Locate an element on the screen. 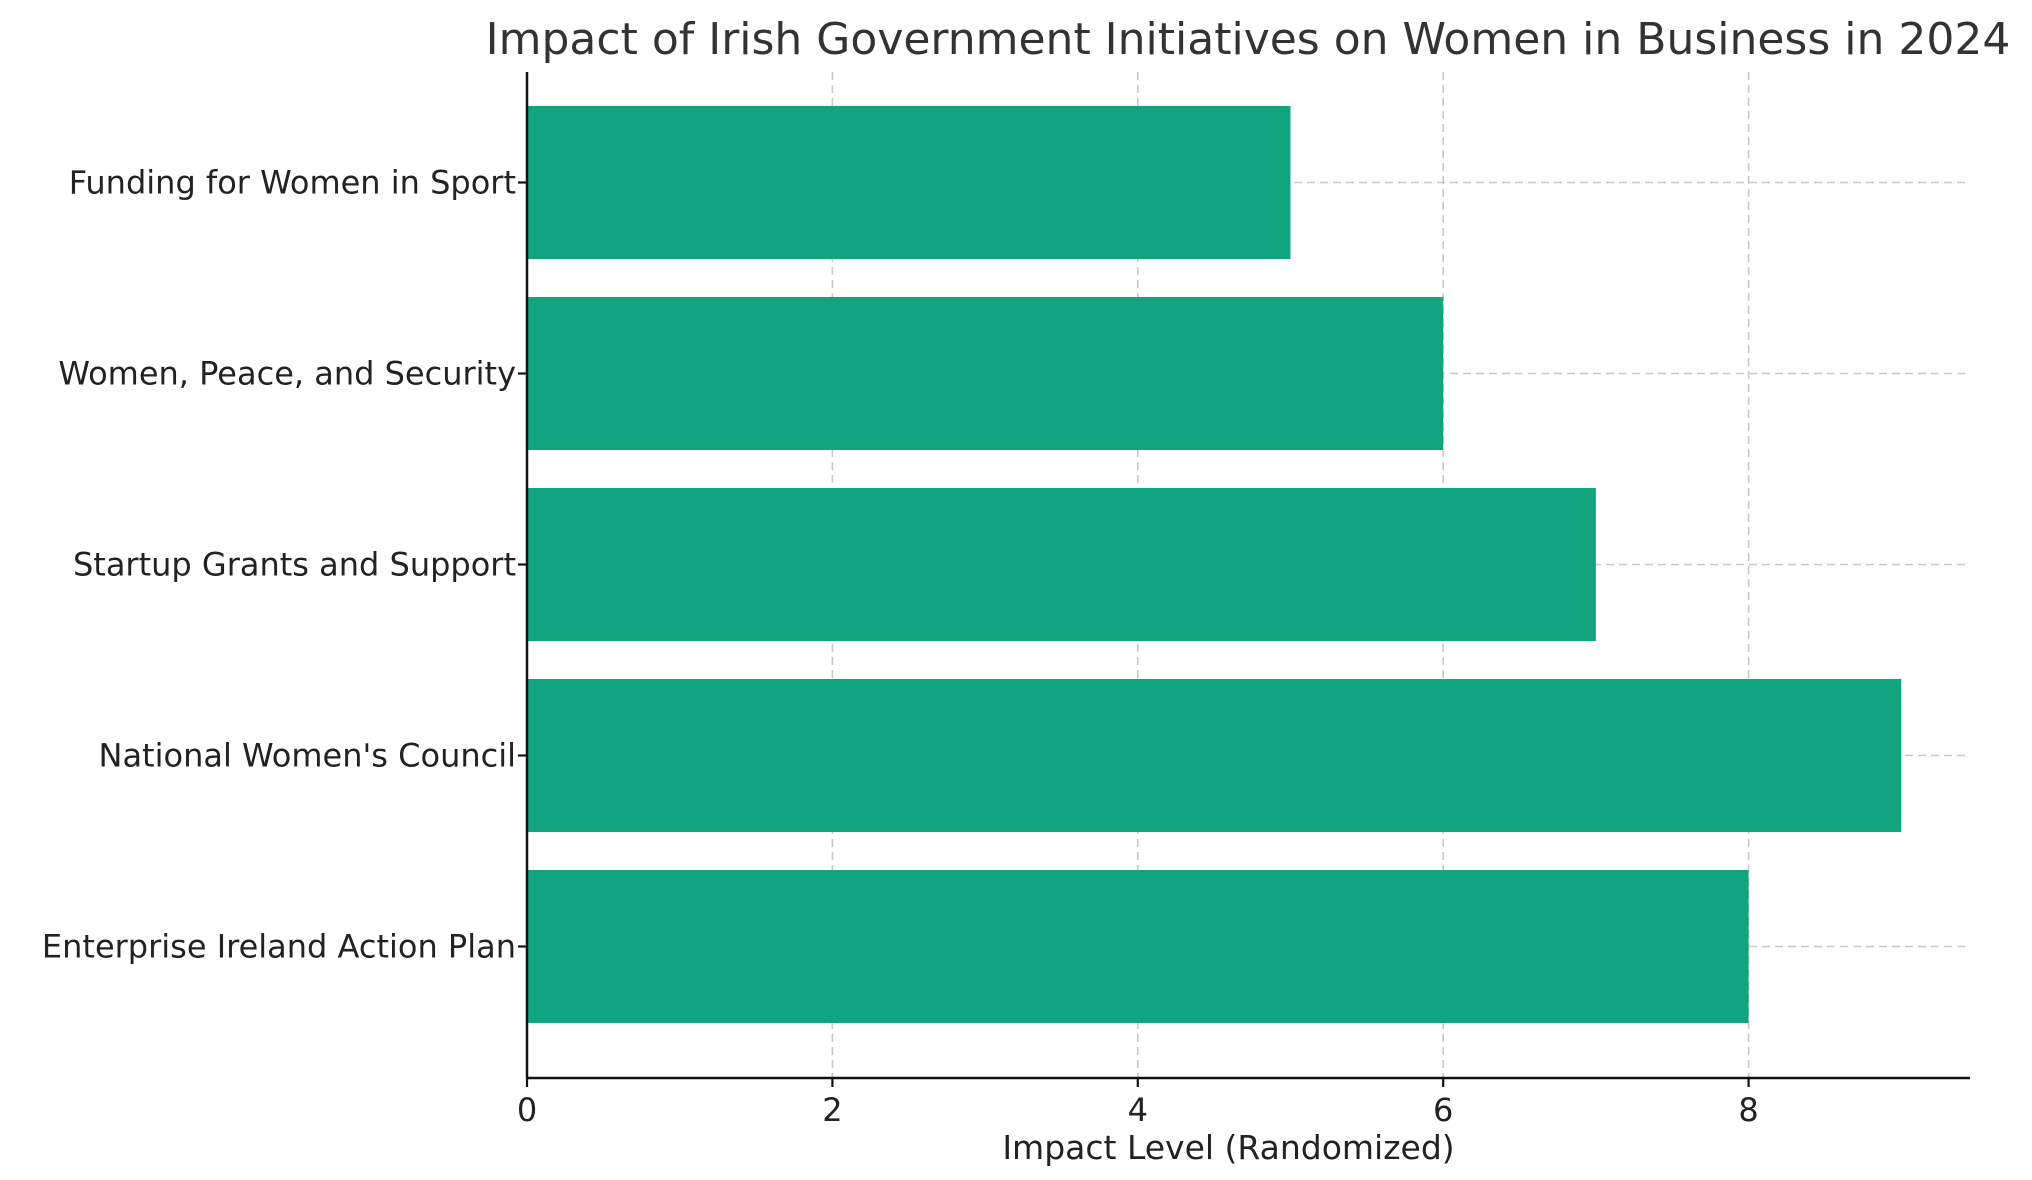 The image size is (2032, 1180). y-tick-label: Funding for Women in Sport is located at coordinates (292, 183).